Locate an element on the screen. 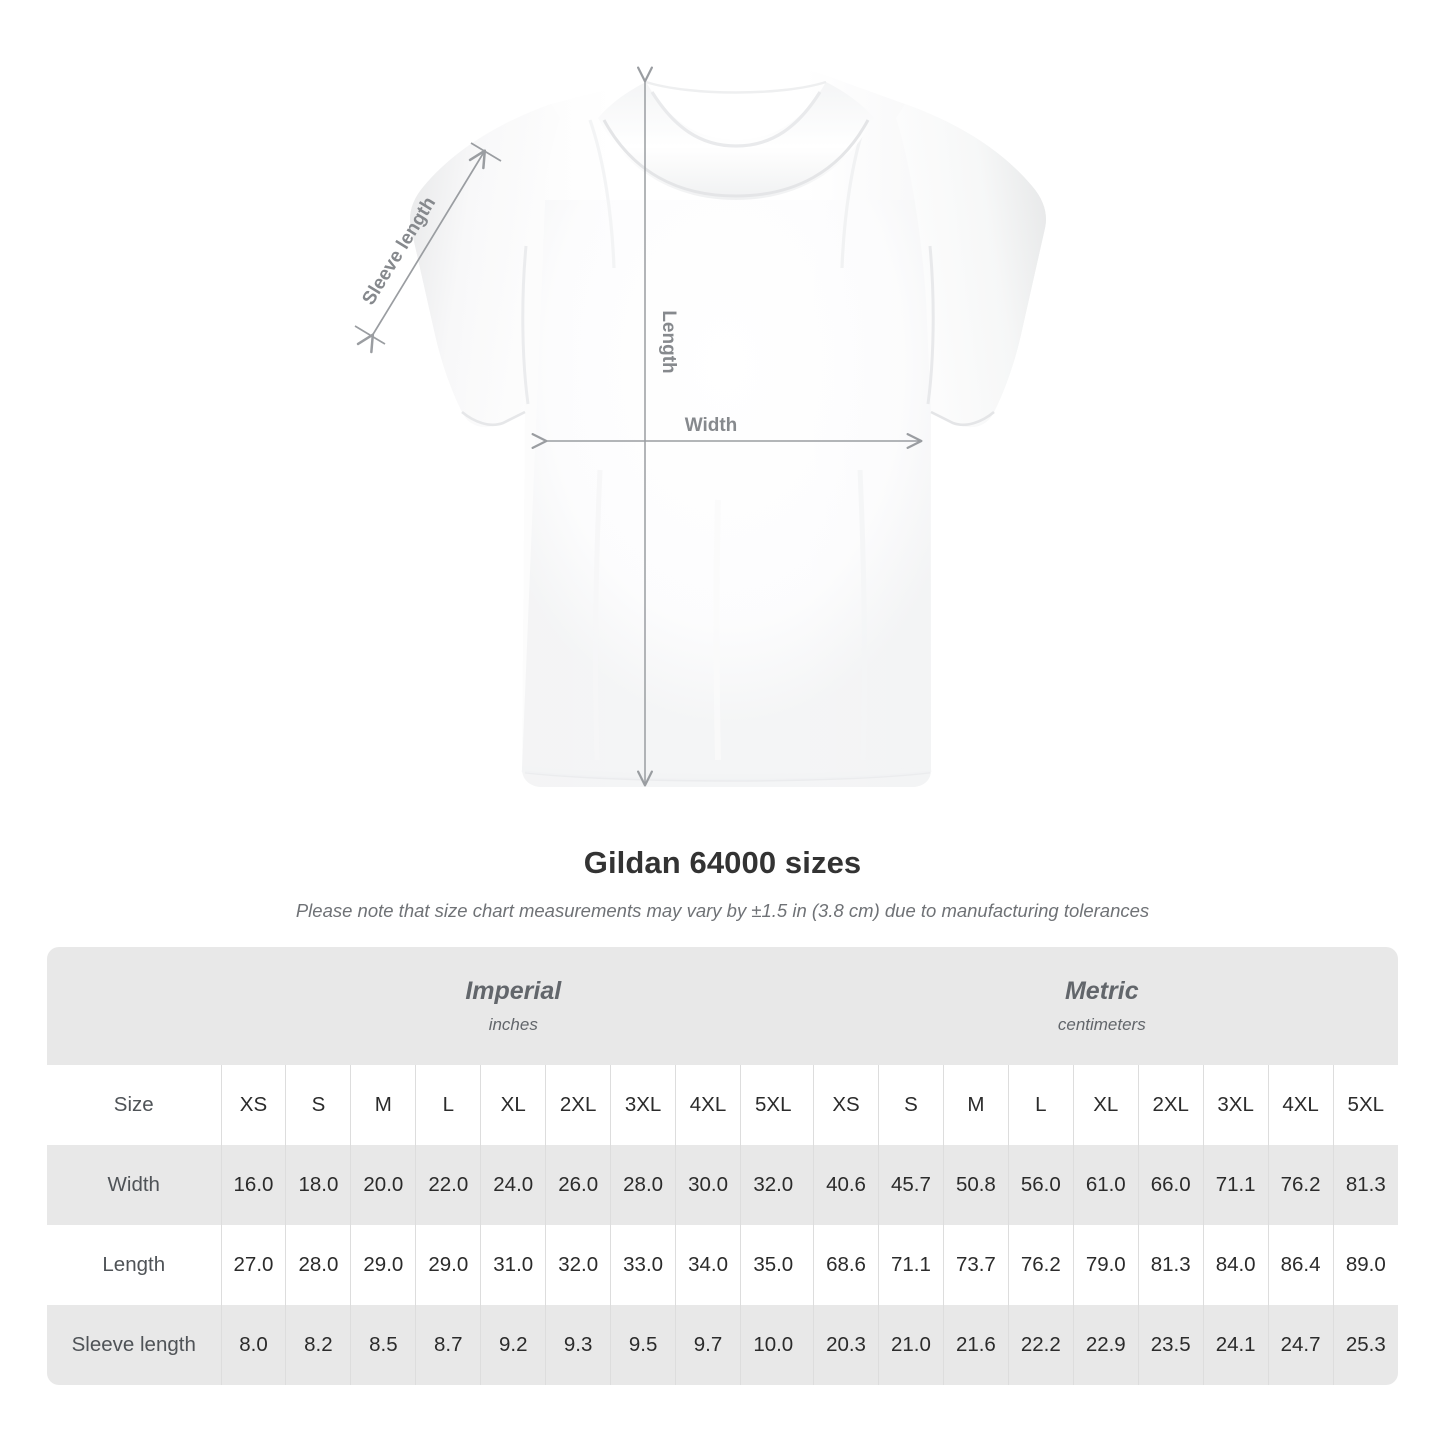 The image size is (1445, 1445). header-cell-metric-3XL: 3XL is located at coordinates (1235, 1105).